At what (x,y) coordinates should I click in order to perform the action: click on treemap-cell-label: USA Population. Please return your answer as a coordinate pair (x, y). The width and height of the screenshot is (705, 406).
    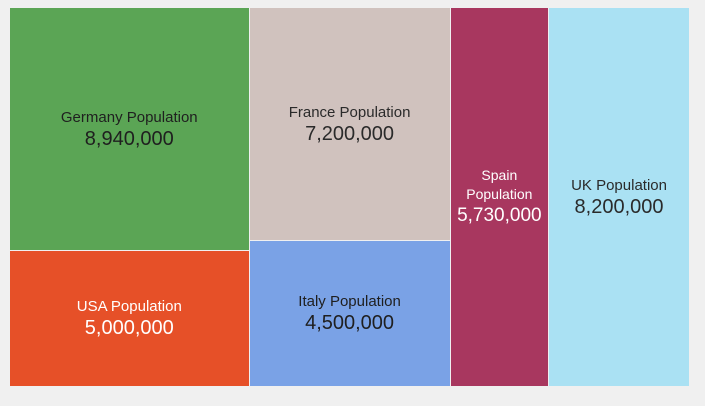
    Looking at the image, I should click on (129, 307).